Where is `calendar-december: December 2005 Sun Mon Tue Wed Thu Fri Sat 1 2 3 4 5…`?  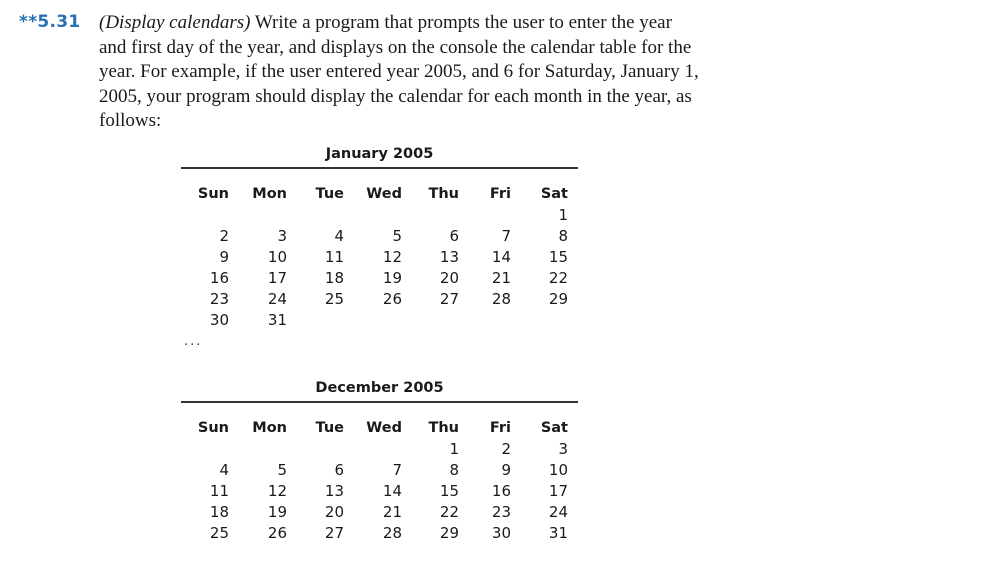
calendar-december: December 2005 Sun Mon Tue Wed Thu Fri Sat 1 2 3 4 5… is located at coordinates (379, 461).